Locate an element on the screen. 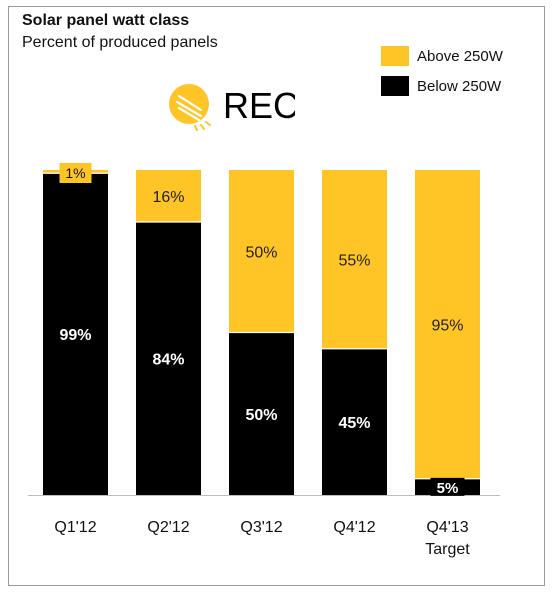 The width and height of the screenshot is (557, 600). legend-item-below-250w: Below 250W is located at coordinates (442, 86).